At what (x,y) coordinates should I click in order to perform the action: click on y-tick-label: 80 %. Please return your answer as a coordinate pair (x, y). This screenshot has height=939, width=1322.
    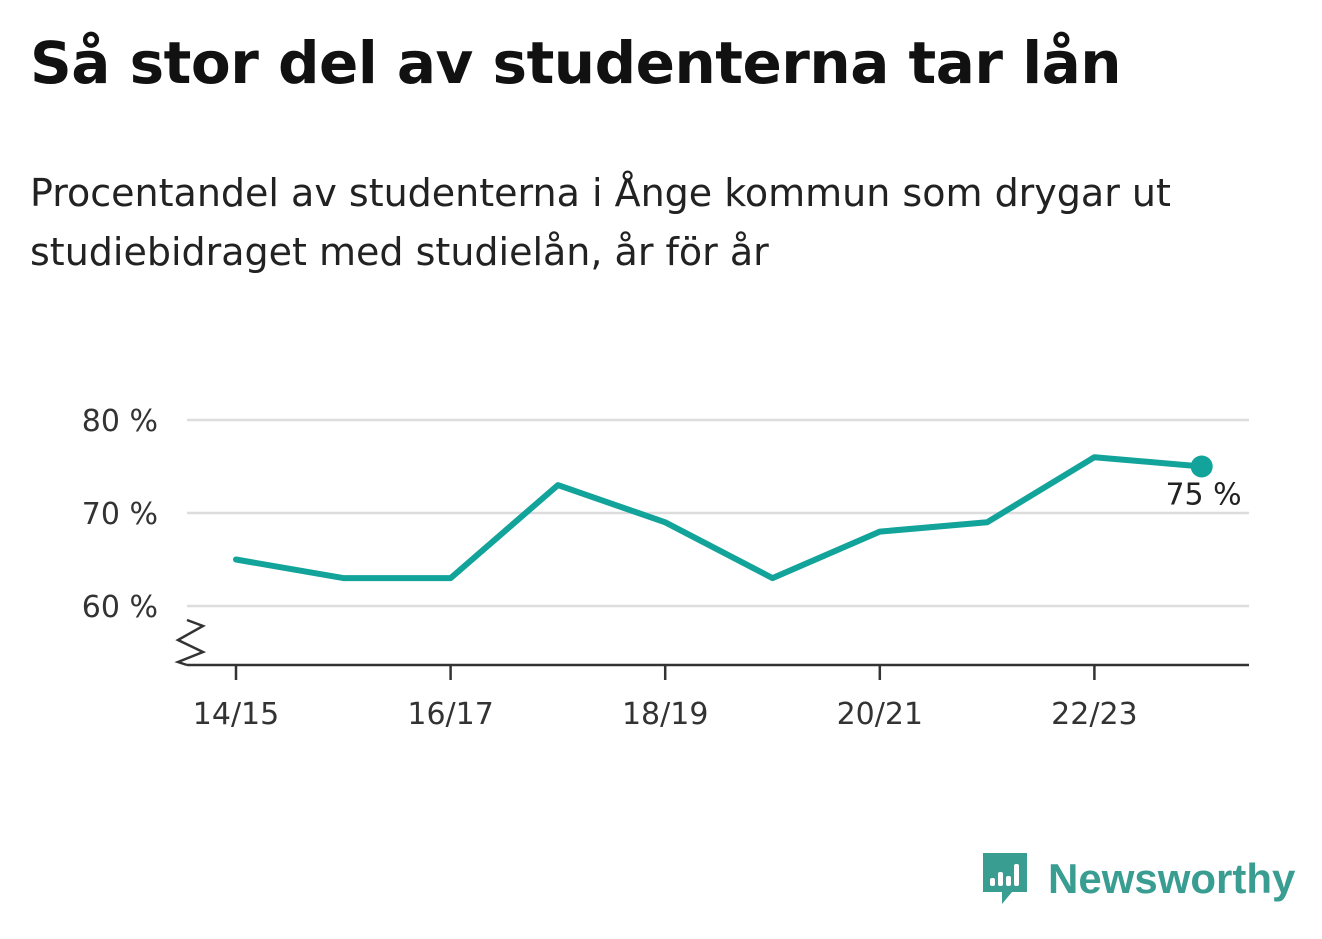
    Looking at the image, I should click on (120, 421).